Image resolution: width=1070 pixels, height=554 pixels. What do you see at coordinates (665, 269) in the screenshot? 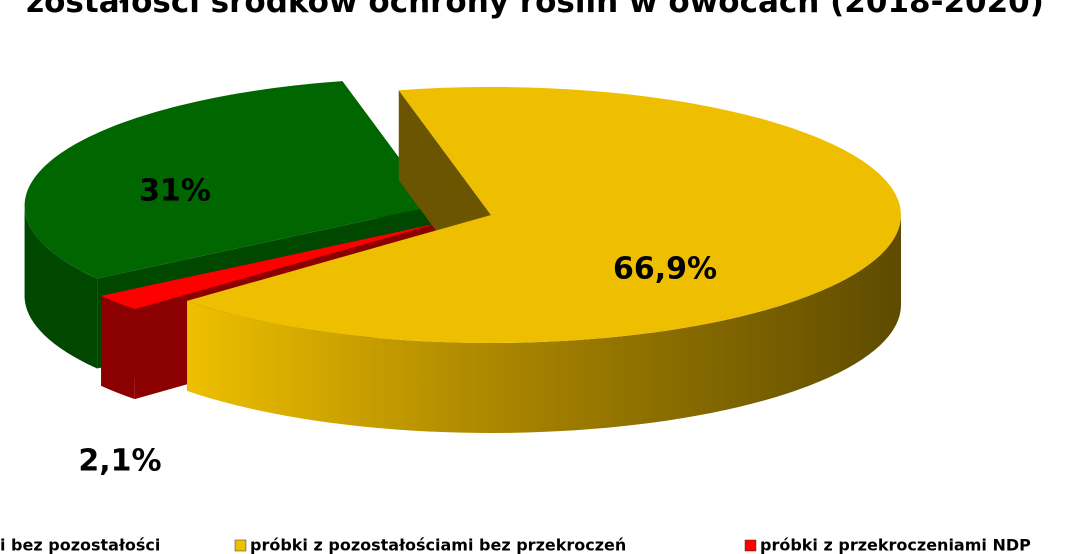
I see `data-label: 66,9%` at bounding box center [665, 269].